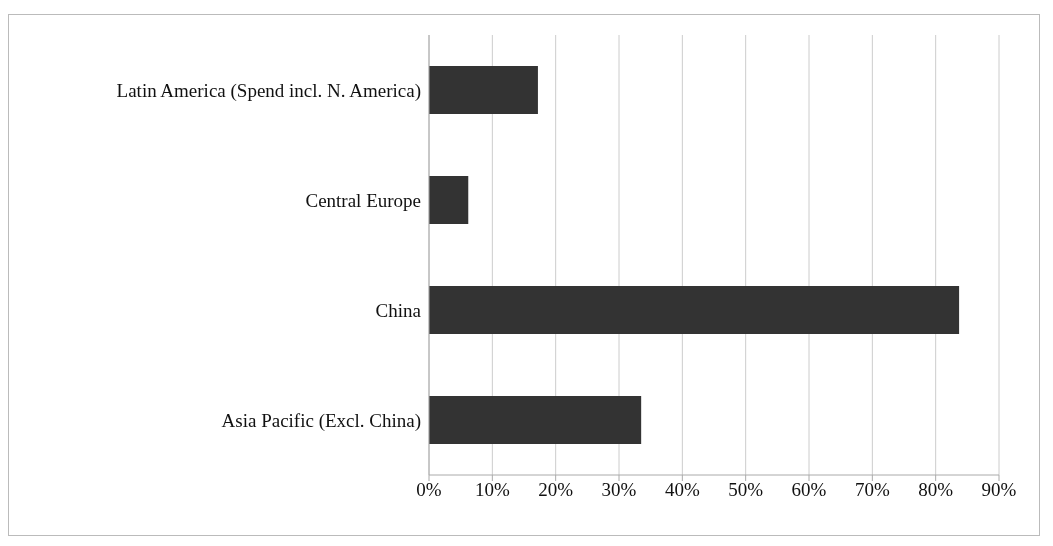 Image resolution: width=1053 pixels, height=546 pixels. What do you see at coordinates (429, 490) in the screenshot?
I see `x-tick-label: 0%` at bounding box center [429, 490].